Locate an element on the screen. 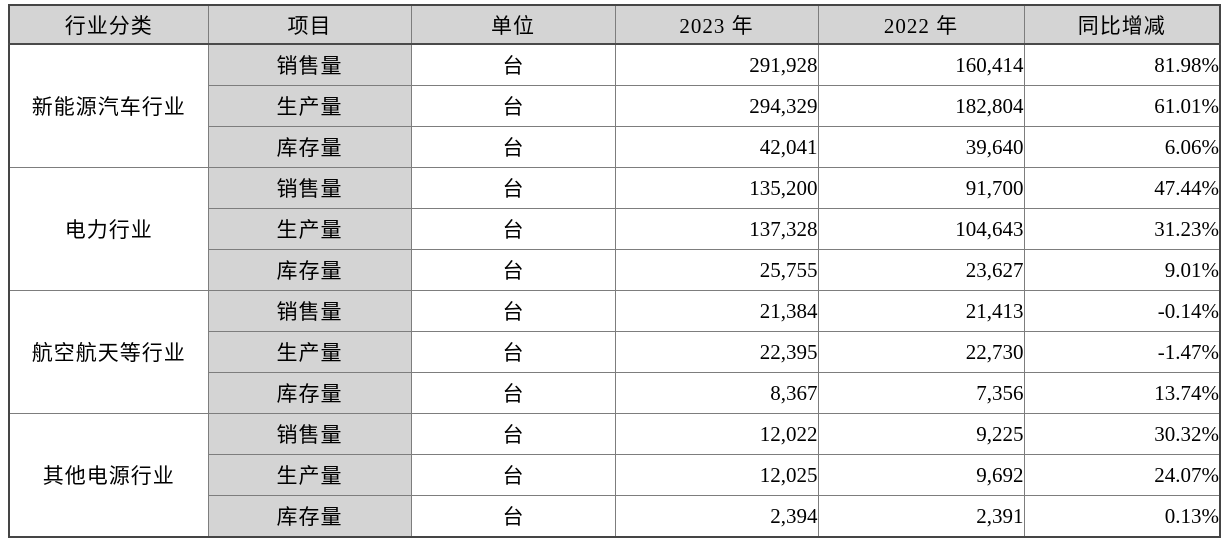  table-row: 库存量 台 25,755 23,627 9.01% is located at coordinates (615, 270).